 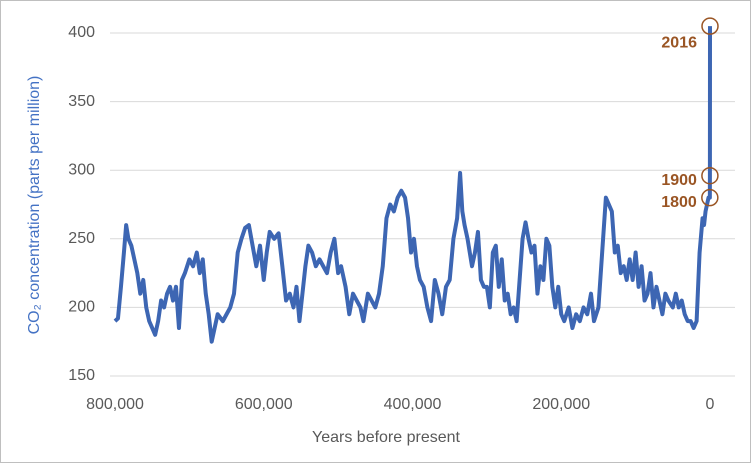 What do you see at coordinates (264, 404) in the screenshot?
I see `x-tick-label: 600,000` at bounding box center [264, 404].